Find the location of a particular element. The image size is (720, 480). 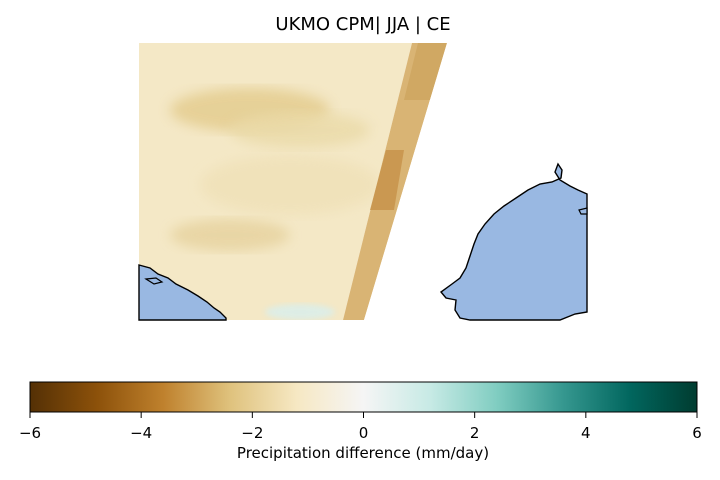

colorbar-tick-label: 0 is located at coordinates (363, 433).